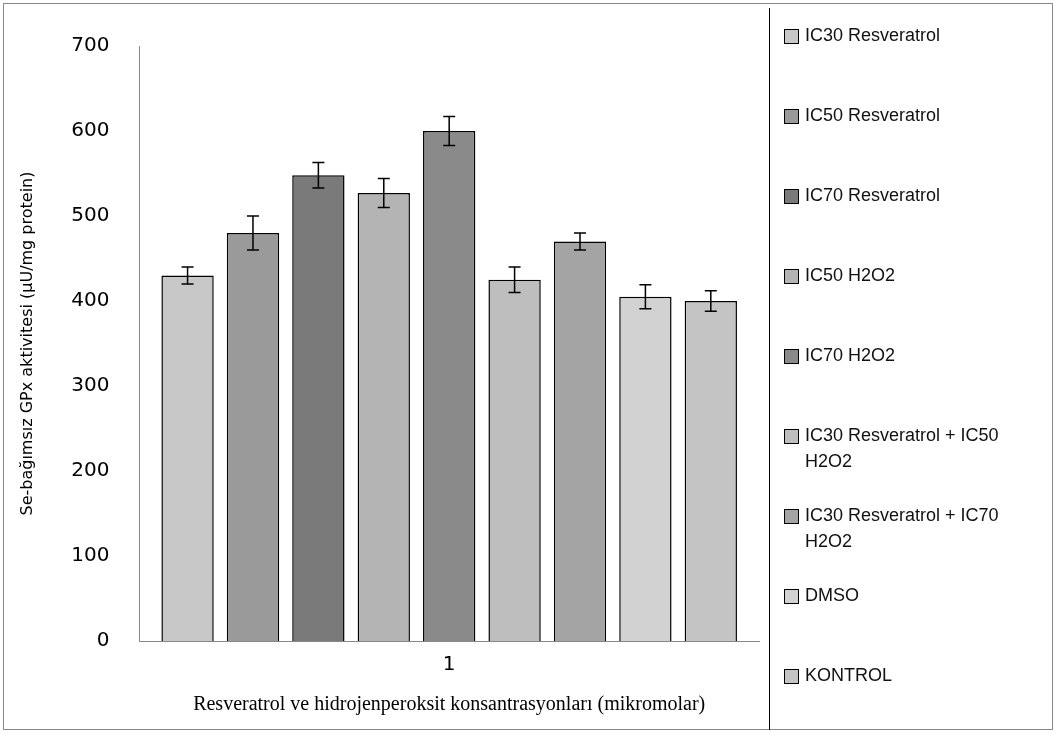 This screenshot has height=735, width=1056. What do you see at coordinates (873, 195) in the screenshot?
I see `legend-label: IC70 Resveratrol` at bounding box center [873, 195].